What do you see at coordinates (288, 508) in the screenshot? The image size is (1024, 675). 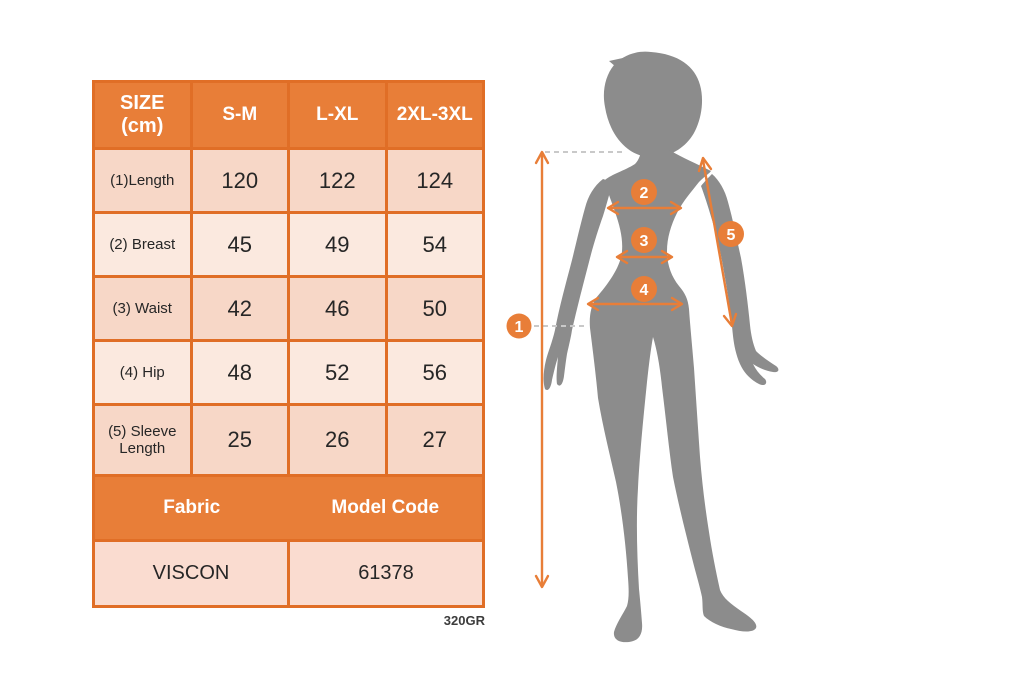 I see `table-footer-header-band: Fabric Model Code` at bounding box center [288, 508].